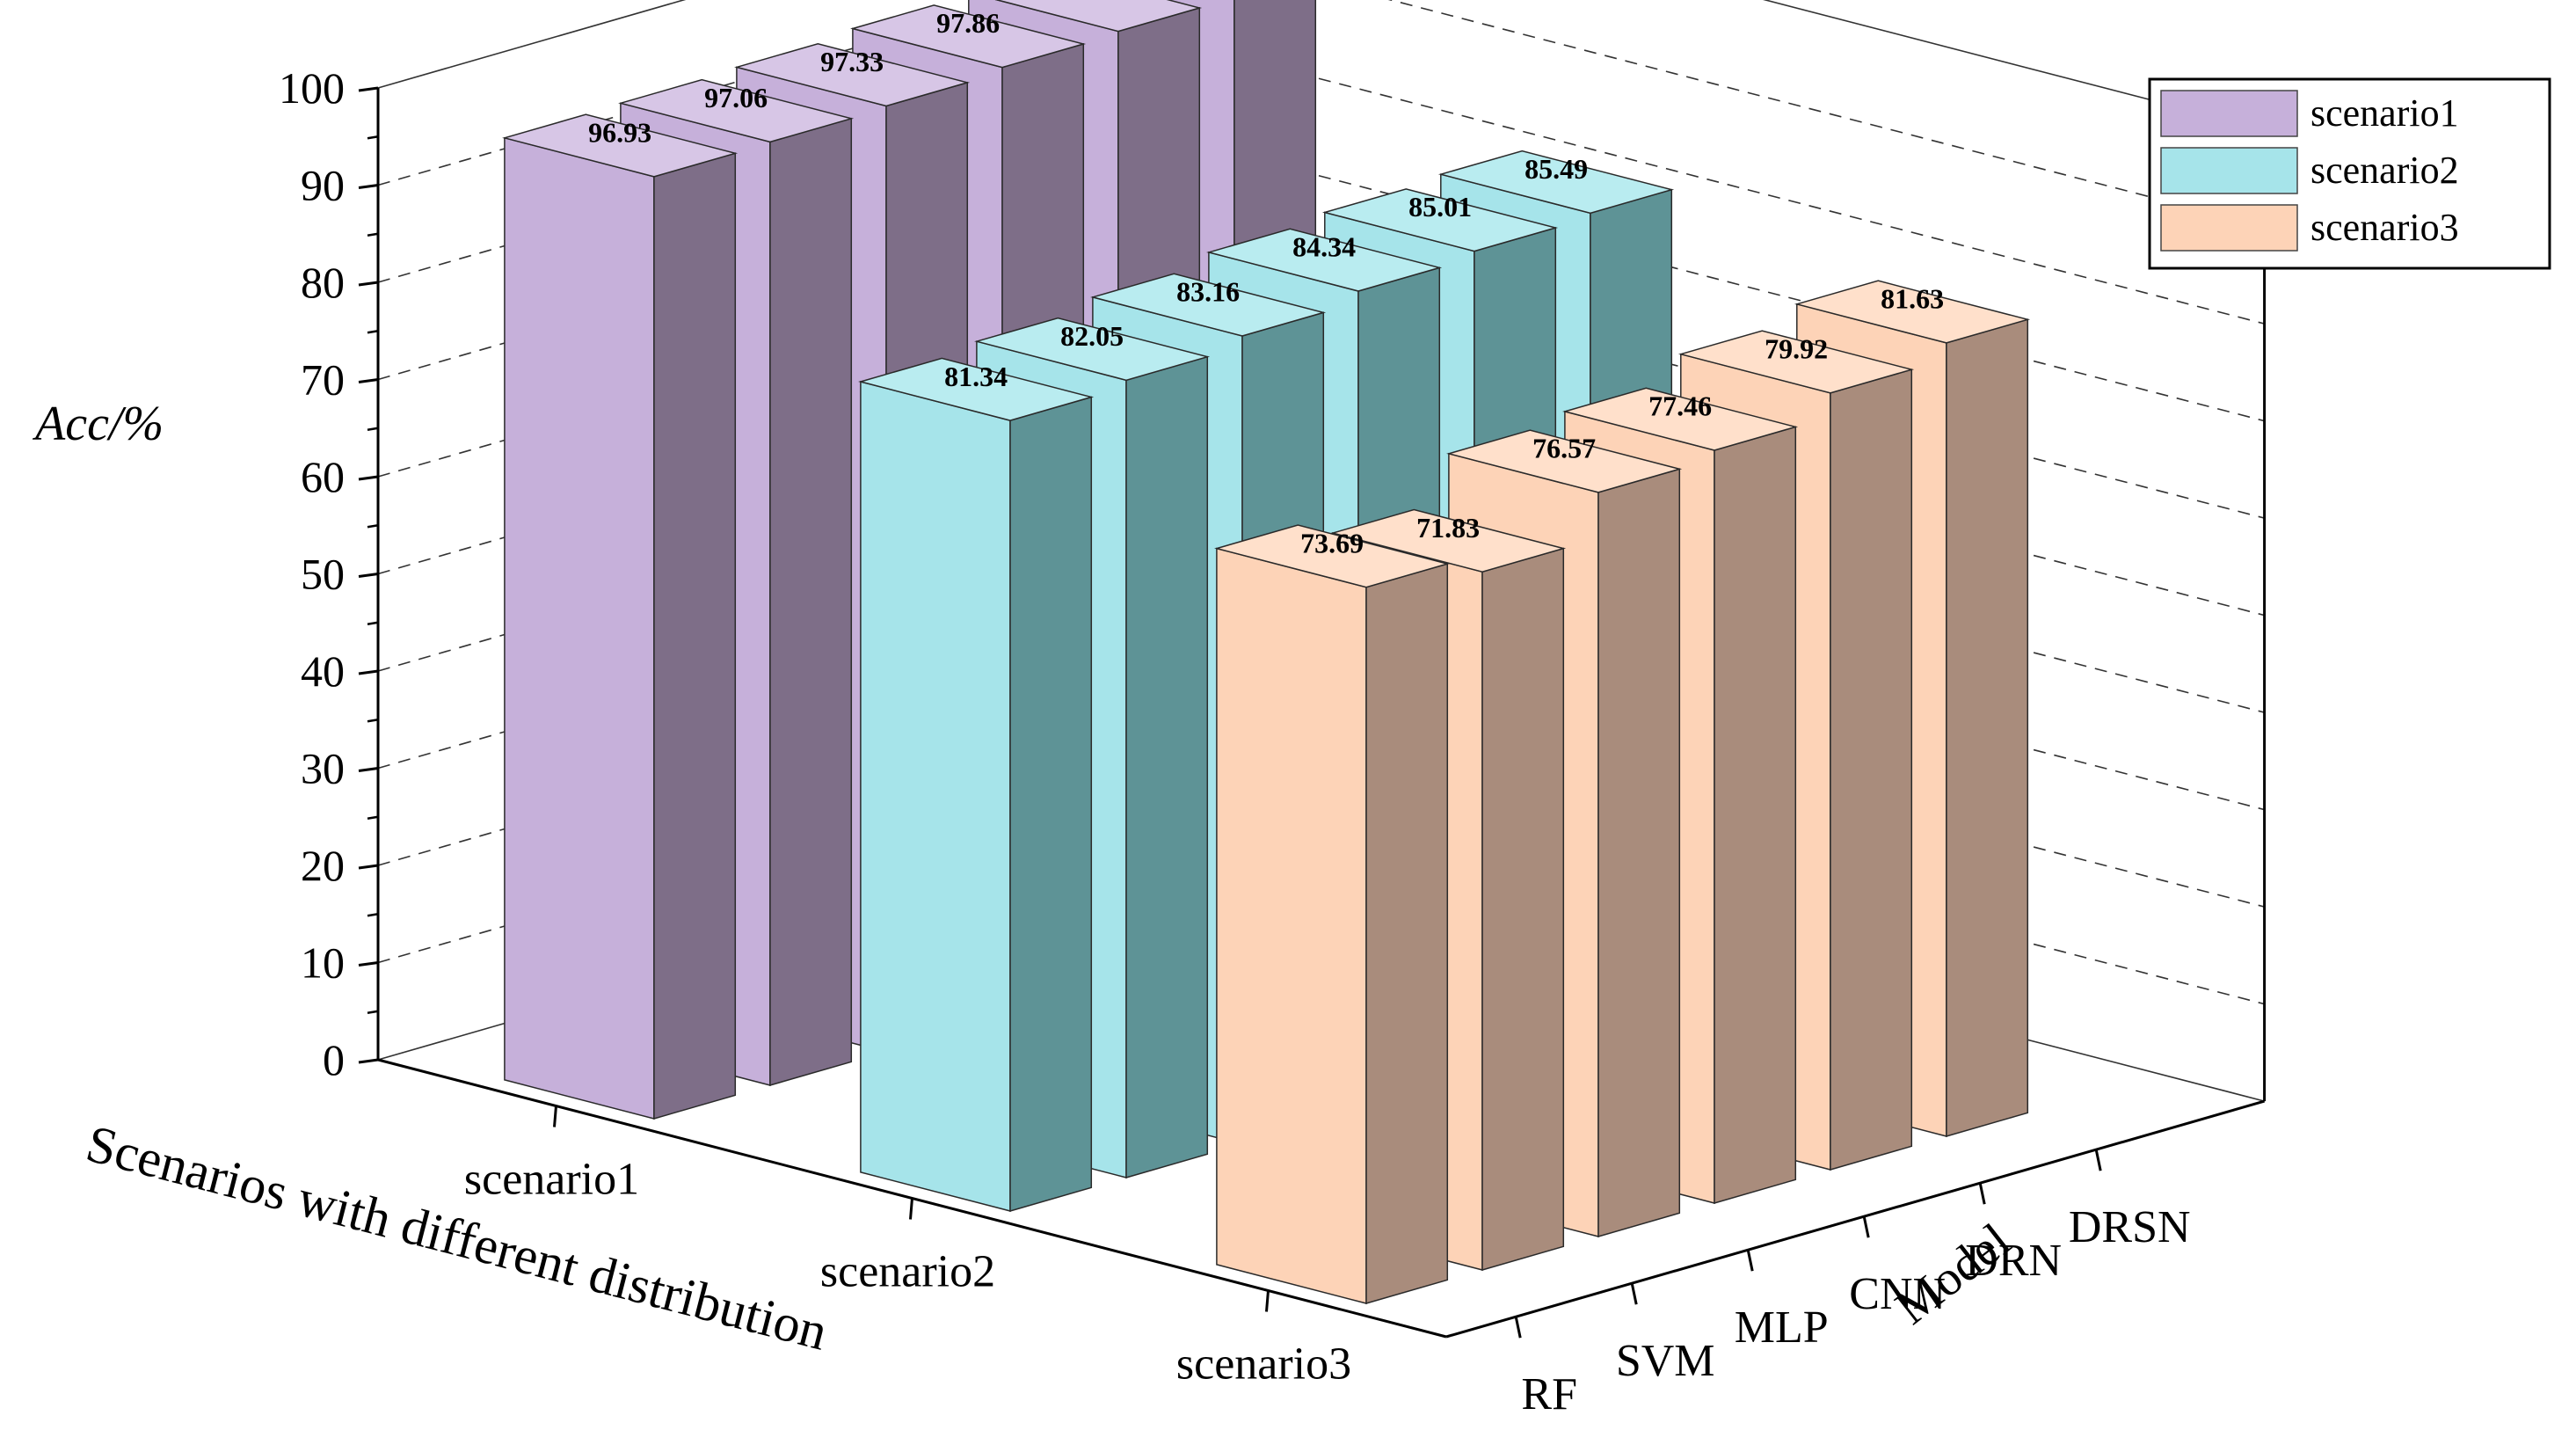 Image resolution: width=2576 pixels, height=1452 pixels. I want to click on z-axis-line, so click(1855, 1219).